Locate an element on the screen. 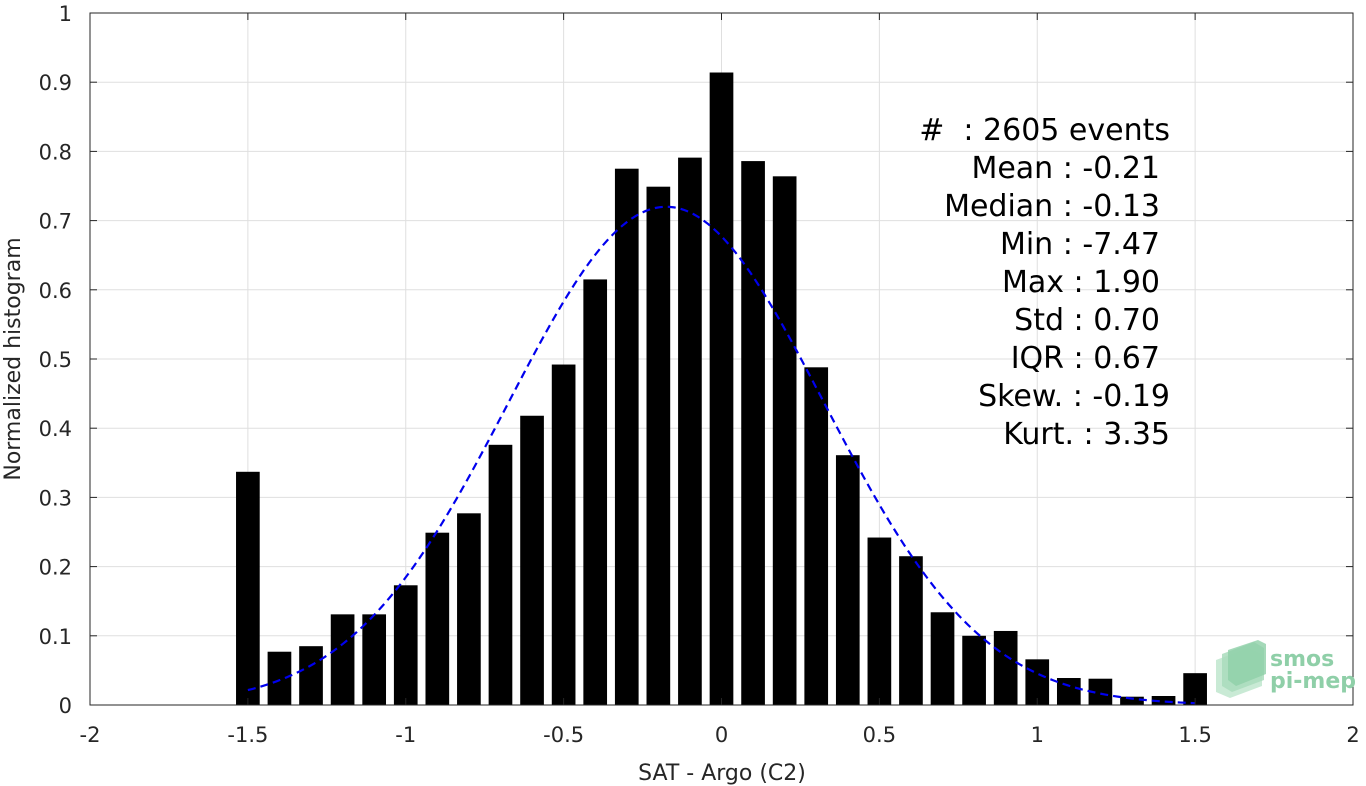 This screenshot has width=1366, height=786. stat-kurt: Kurt. : 3.35 is located at coordinates (1086, 434).